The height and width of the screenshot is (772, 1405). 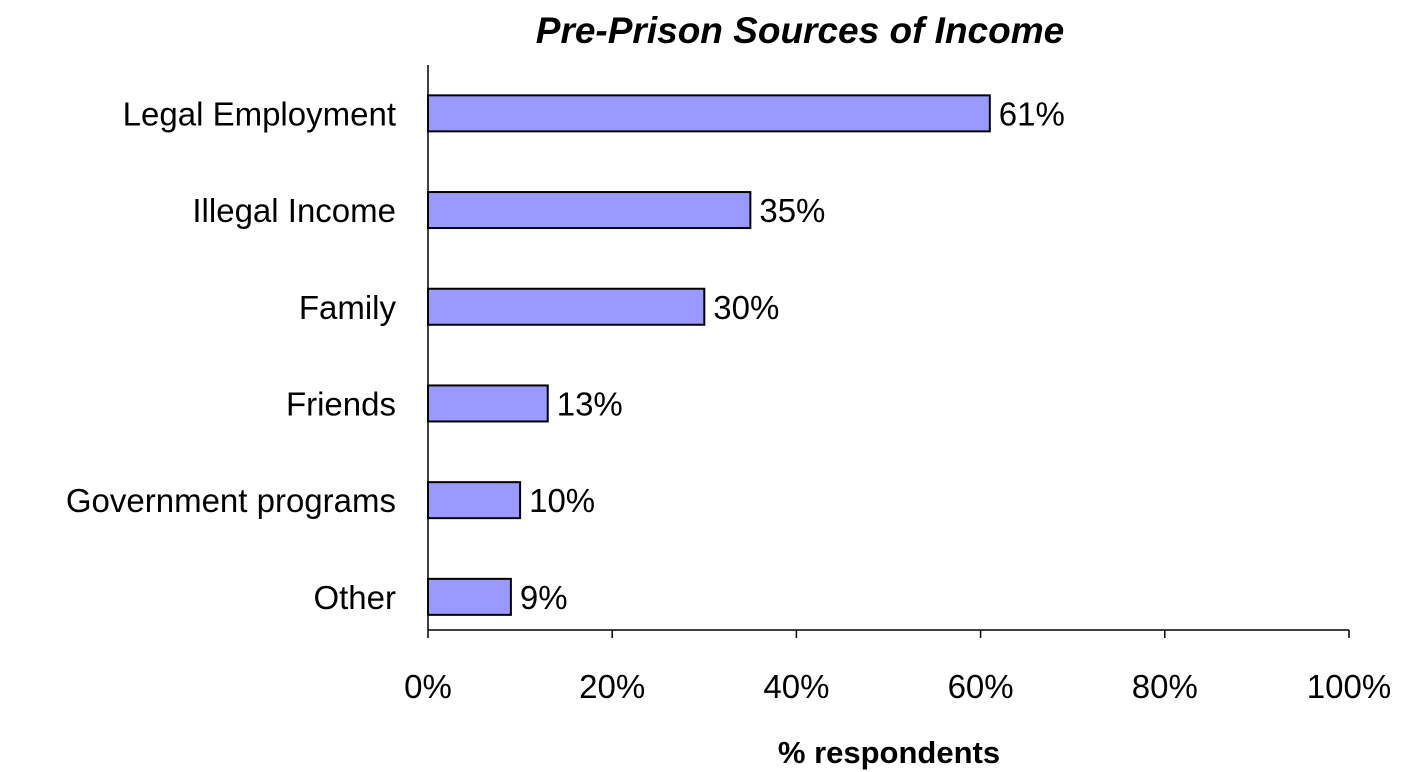 I want to click on chart-title: Pre-Prison Sources of Income, so click(x=800, y=30).